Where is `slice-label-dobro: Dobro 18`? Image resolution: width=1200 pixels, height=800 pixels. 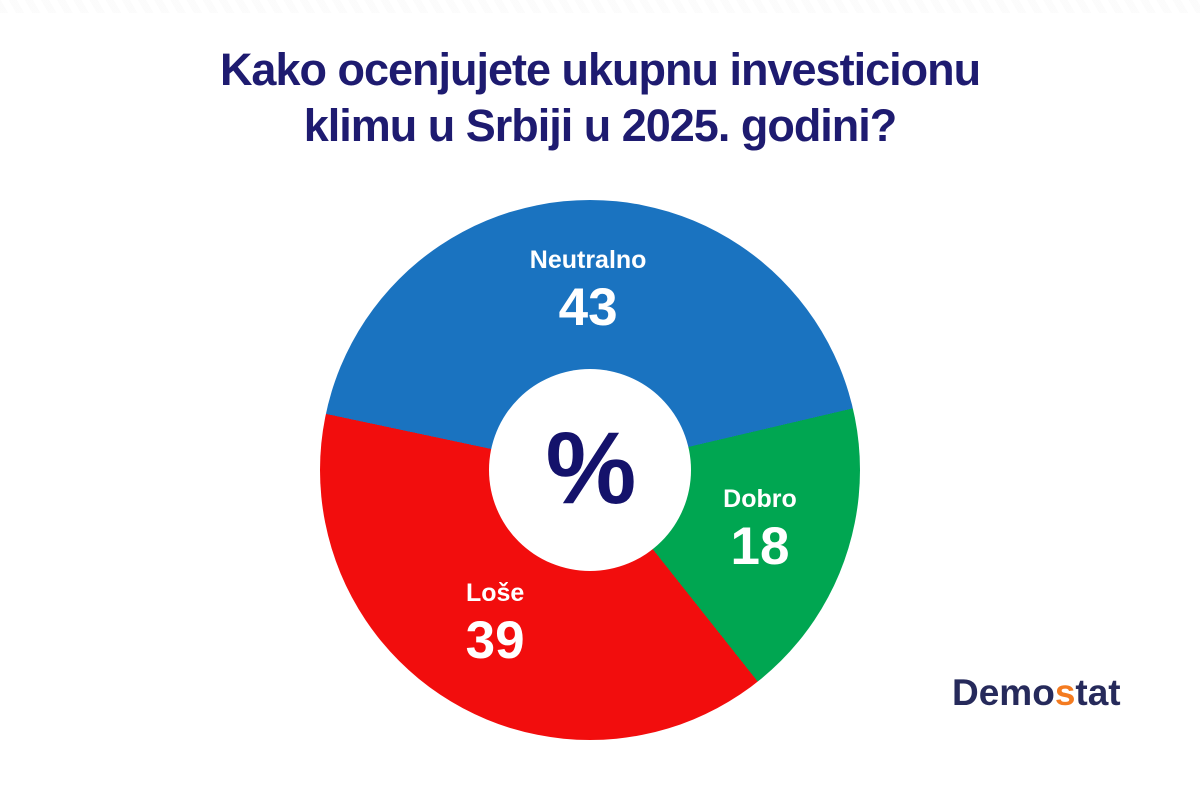
slice-label-dobro: Dobro 18 is located at coordinates (760, 529).